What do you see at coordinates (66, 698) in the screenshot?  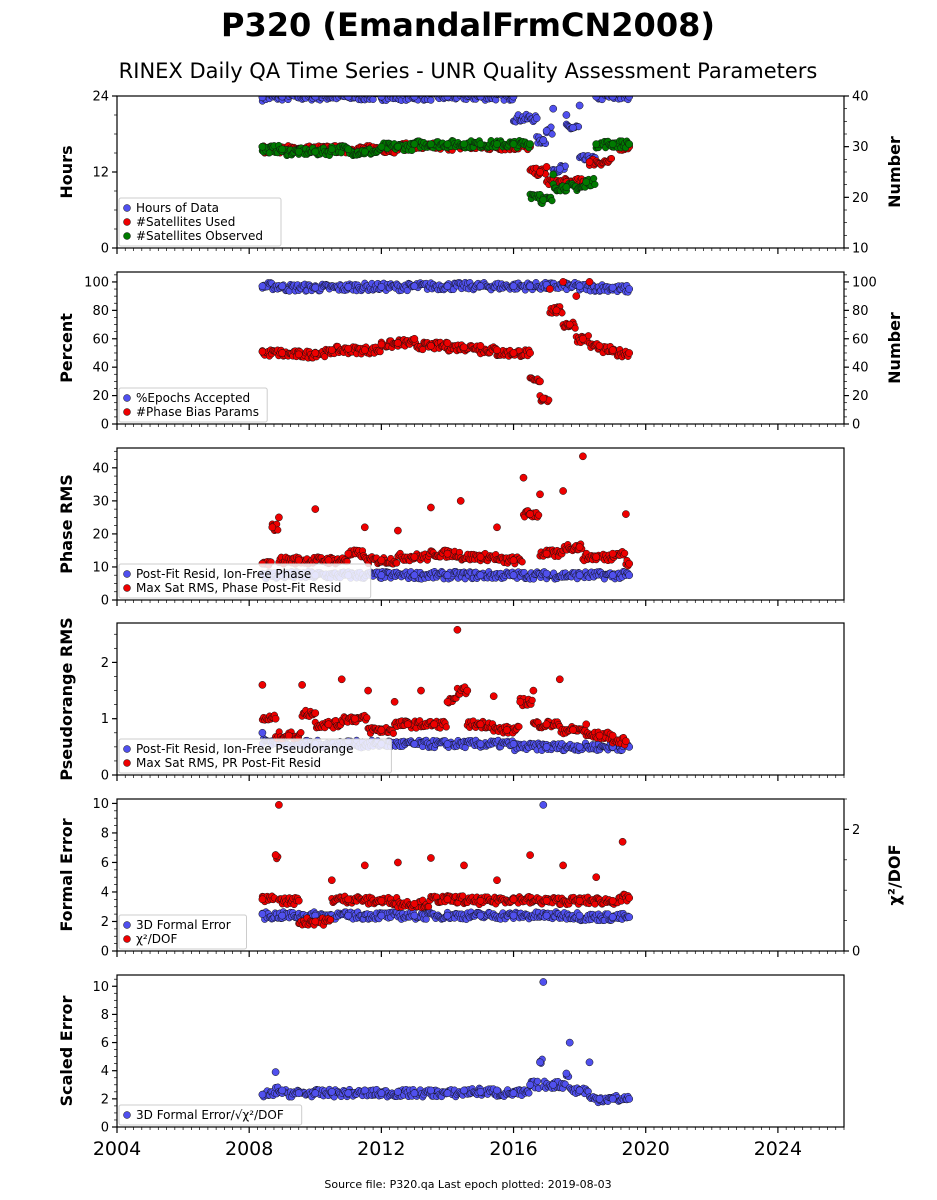 I see `y-axis-label: Pseudorange RMS` at bounding box center [66, 698].